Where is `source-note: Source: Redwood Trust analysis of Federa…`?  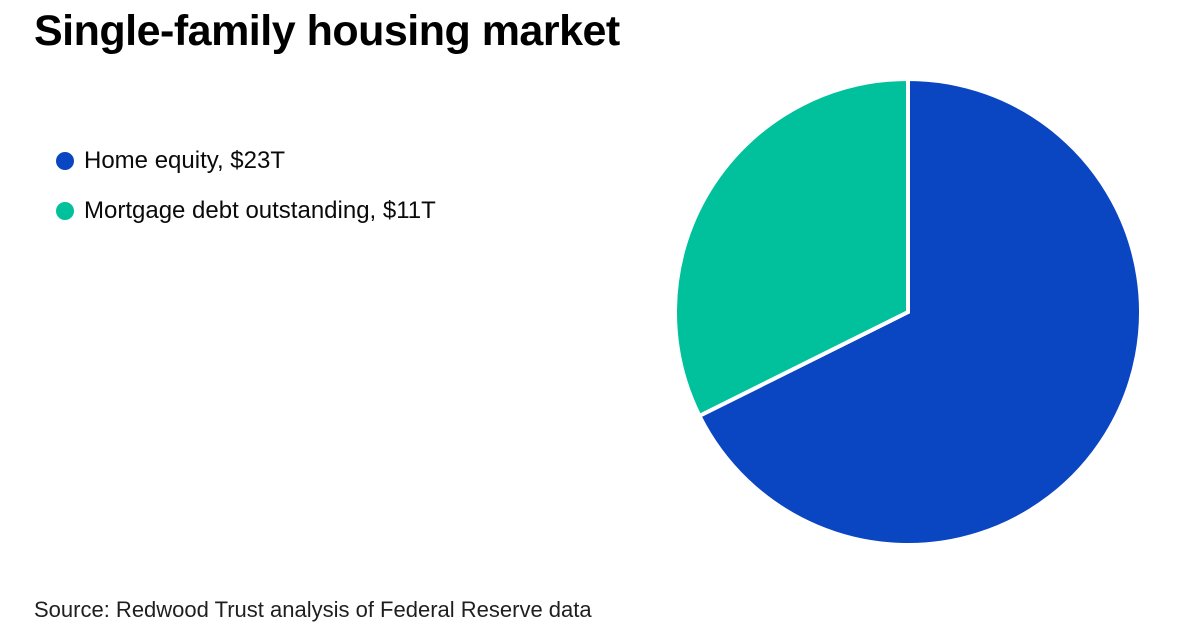
source-note: Source: Redwood Trust analysis of Federa… is located at coordinates (313, 609).